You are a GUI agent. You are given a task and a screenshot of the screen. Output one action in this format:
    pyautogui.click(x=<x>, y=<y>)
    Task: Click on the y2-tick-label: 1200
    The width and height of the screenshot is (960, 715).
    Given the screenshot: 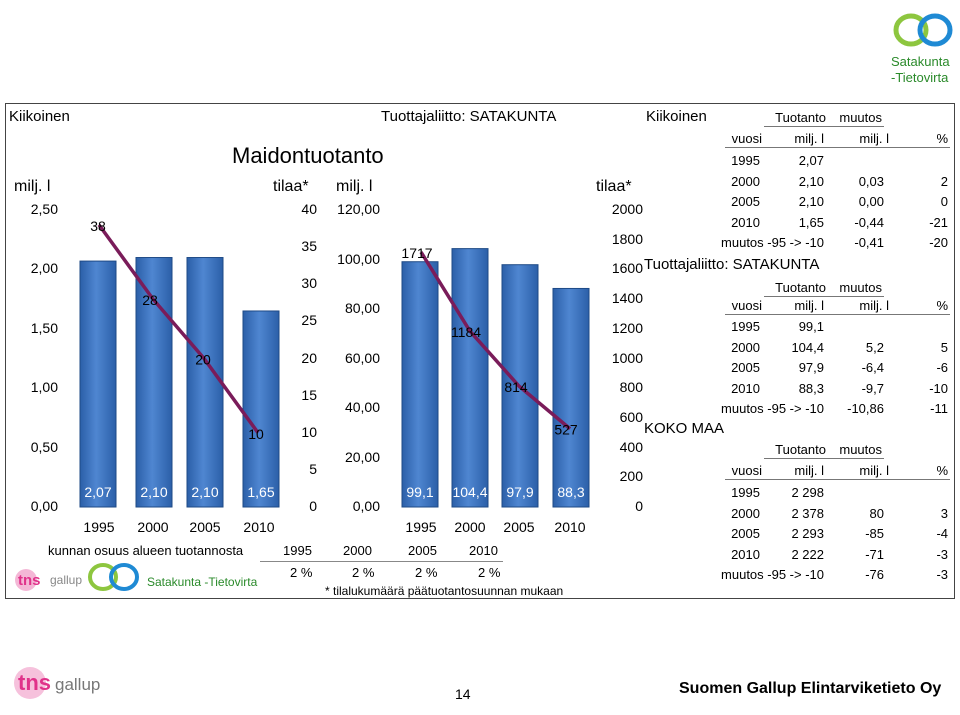 What is the action you would take?
    pyautogui.click(x=627, y=327)
    